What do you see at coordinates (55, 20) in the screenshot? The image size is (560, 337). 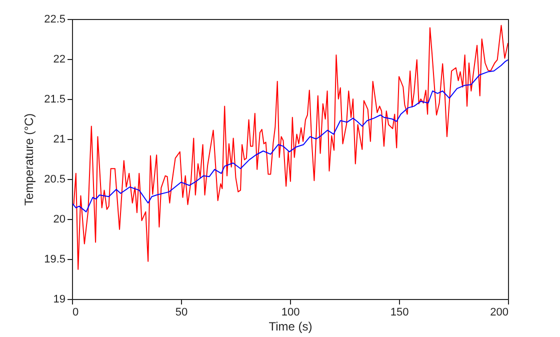 I see `y-tick-label: 22.5` at bounding box center [55, 20].